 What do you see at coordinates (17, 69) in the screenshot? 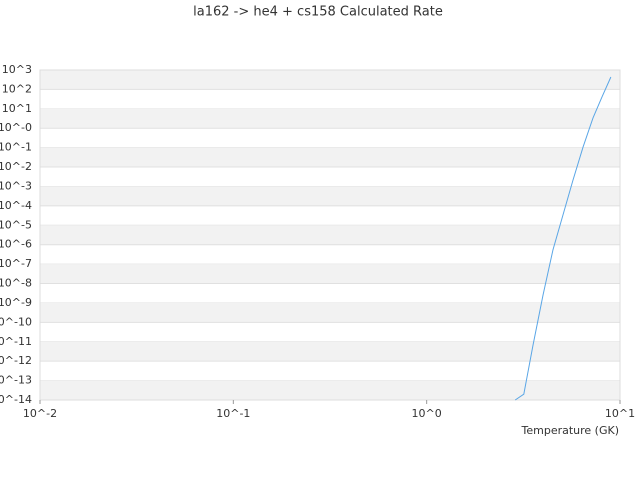
I see `y-tick-label: 10^3` at bounding box center [17, 69].